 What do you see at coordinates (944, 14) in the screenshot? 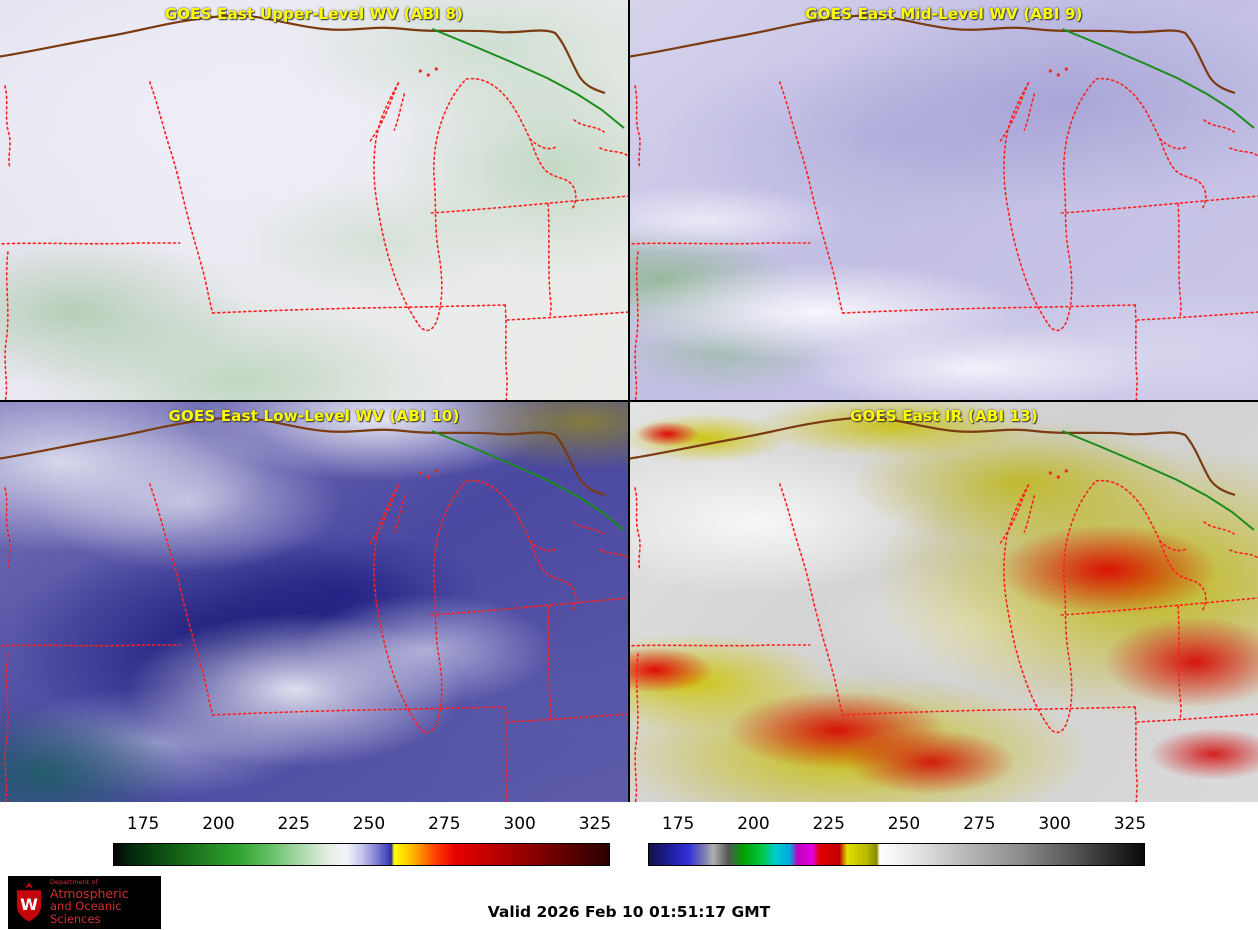
I see `panel-title-mid-wv: GOES East Mid-Level WV (ABI 9)` at bounding box center [944, 14].